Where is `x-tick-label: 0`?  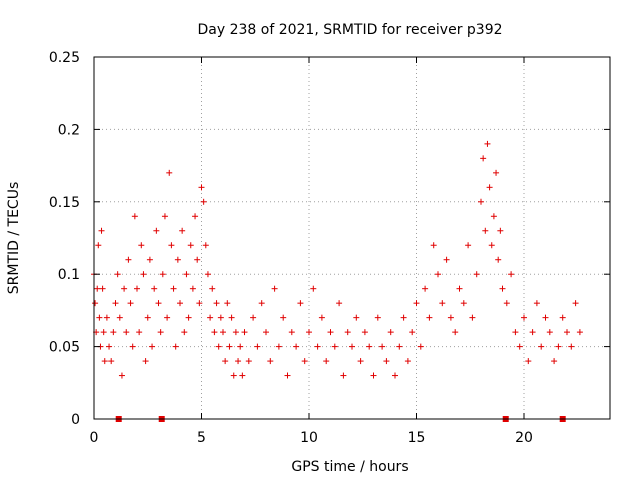 x-tick-label: 0 is located at coordinates (94, 438).